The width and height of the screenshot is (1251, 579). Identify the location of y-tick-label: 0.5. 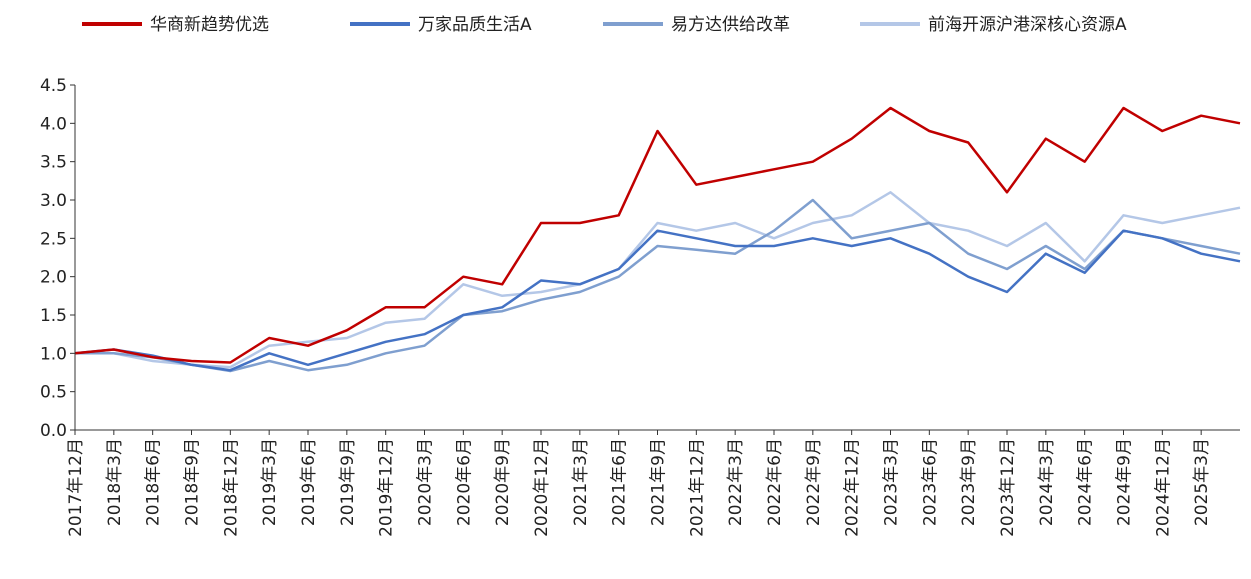
(53, 393).